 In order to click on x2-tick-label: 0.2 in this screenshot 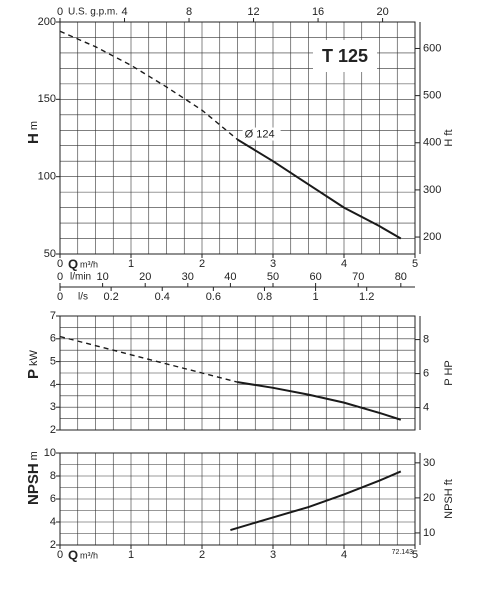, I will do `click(110, 297)`.